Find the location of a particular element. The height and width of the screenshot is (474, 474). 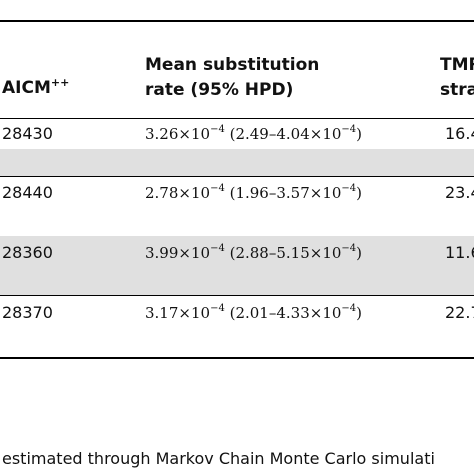

rate-cell: 3.99×10−4 (2.88–5.15×10−4) is located at coordinates (254, 253).